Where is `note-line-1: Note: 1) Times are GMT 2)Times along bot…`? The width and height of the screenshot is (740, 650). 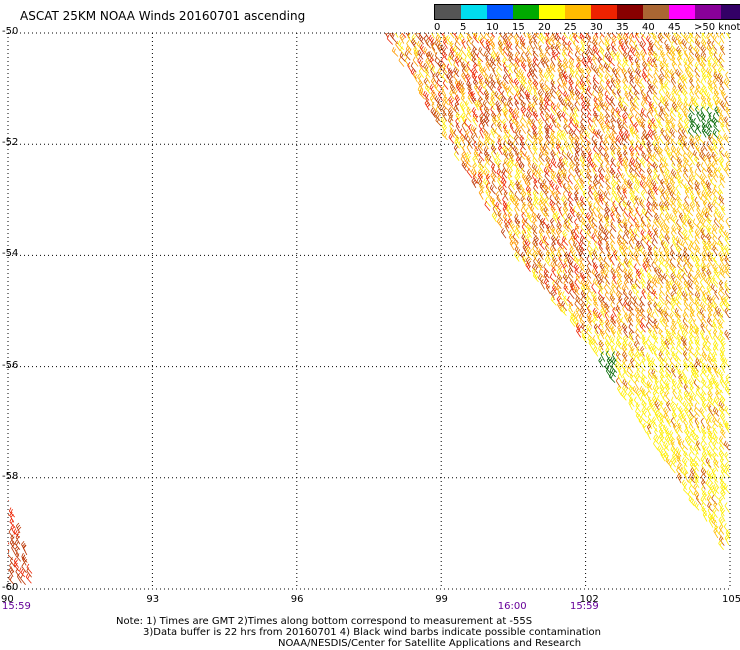 note-line-1: Note: 1) Times are GMT 2)Times along bot… is located at coordinates (324, 621).